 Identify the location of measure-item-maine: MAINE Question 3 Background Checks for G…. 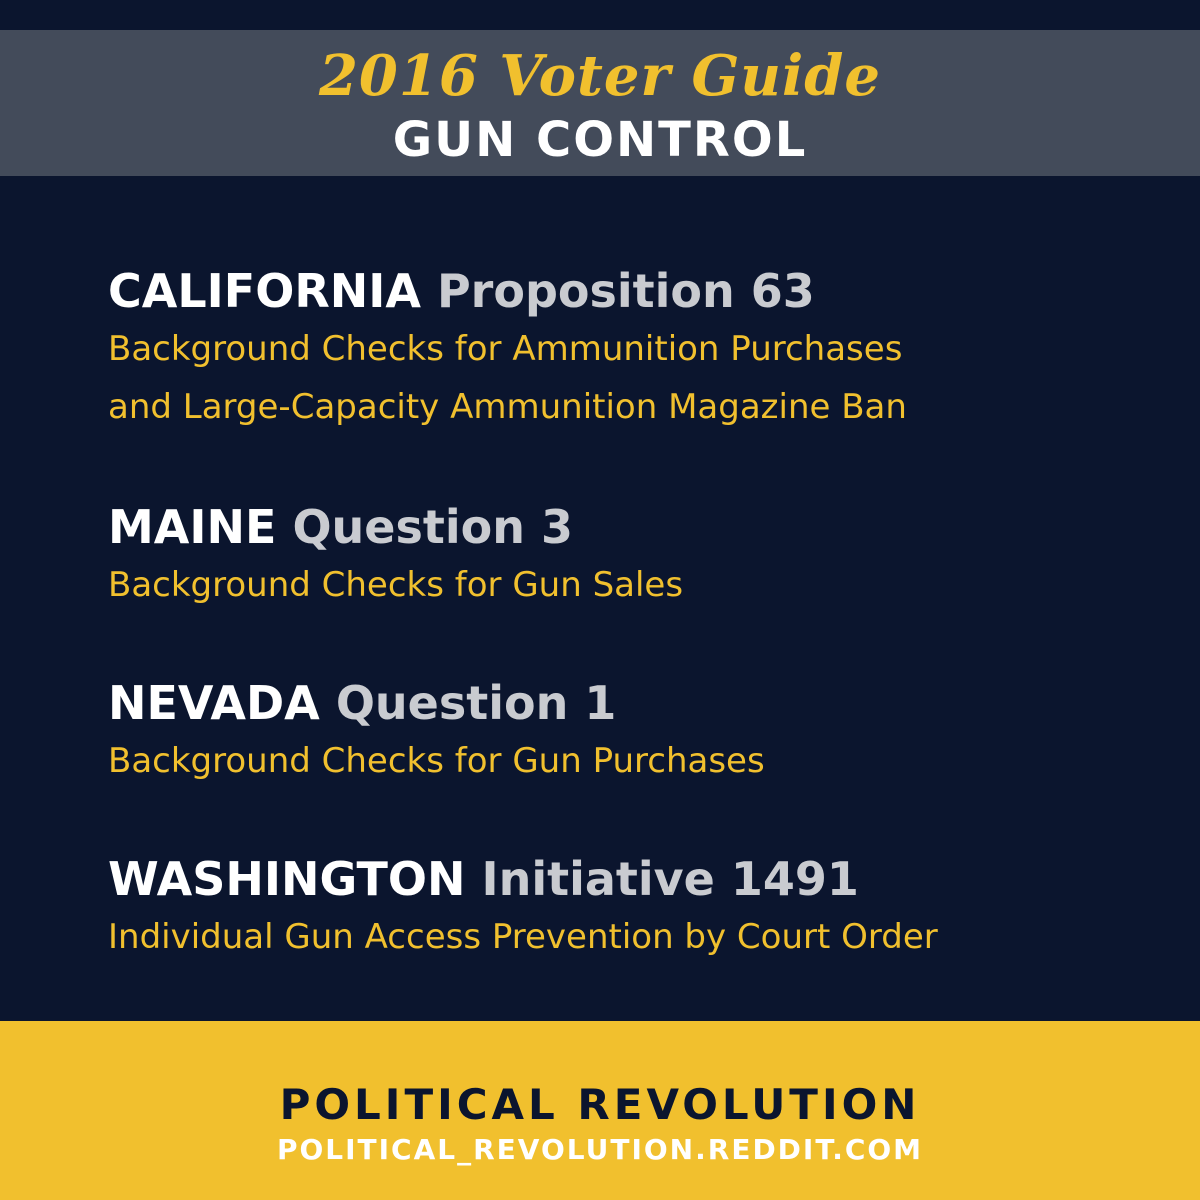
(638, 586).